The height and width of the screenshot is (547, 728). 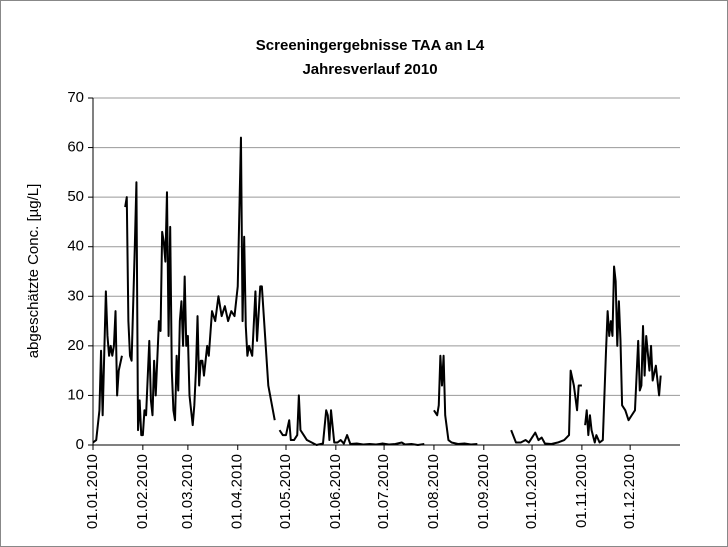 What do you see at coordinates (33, 271) in the screenshot?
I see `y-axis-label: abgeschätzte Conc. [µg/L]` at bounding box center [33, 271].